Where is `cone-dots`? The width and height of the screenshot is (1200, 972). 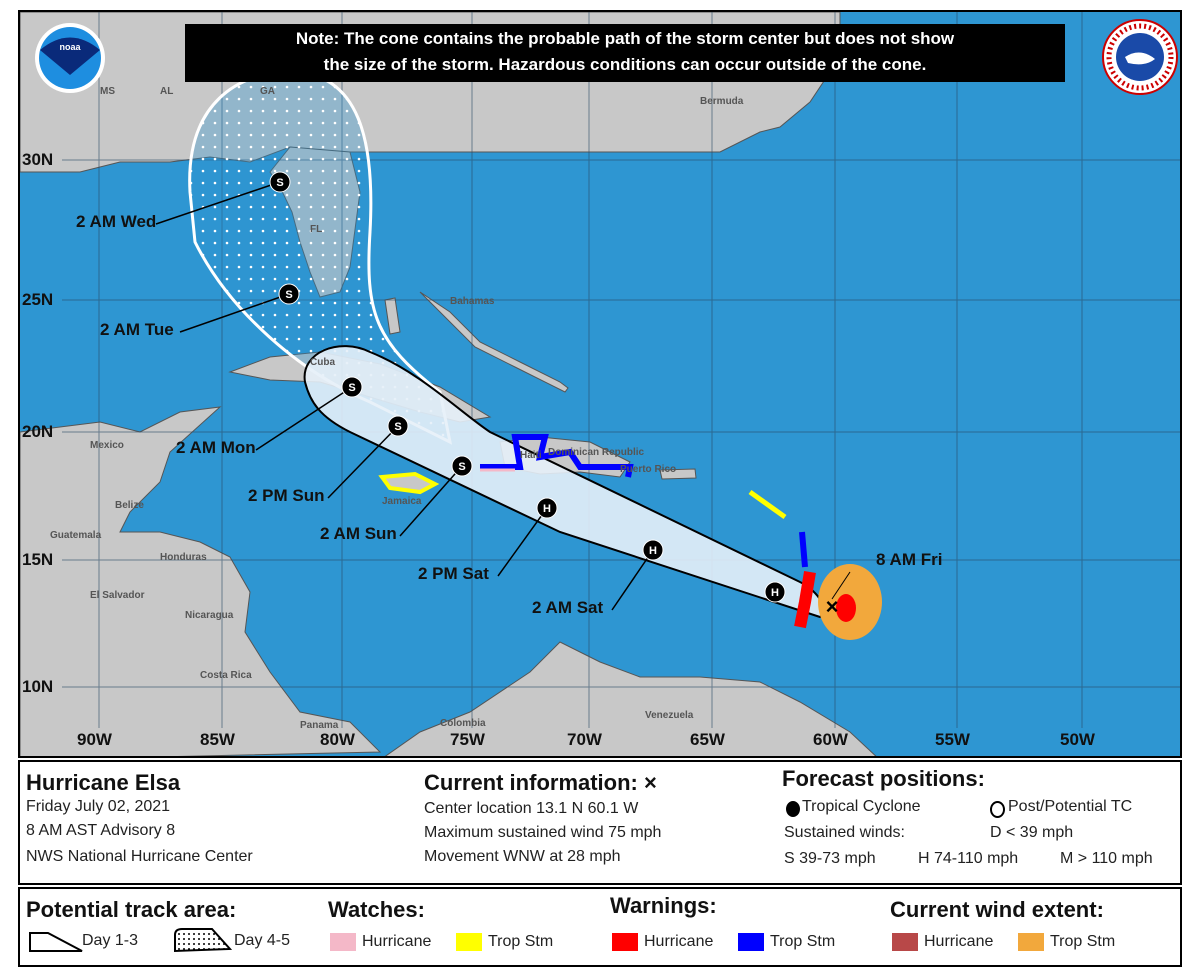
cone-dots is located at coordinates (320, 257).